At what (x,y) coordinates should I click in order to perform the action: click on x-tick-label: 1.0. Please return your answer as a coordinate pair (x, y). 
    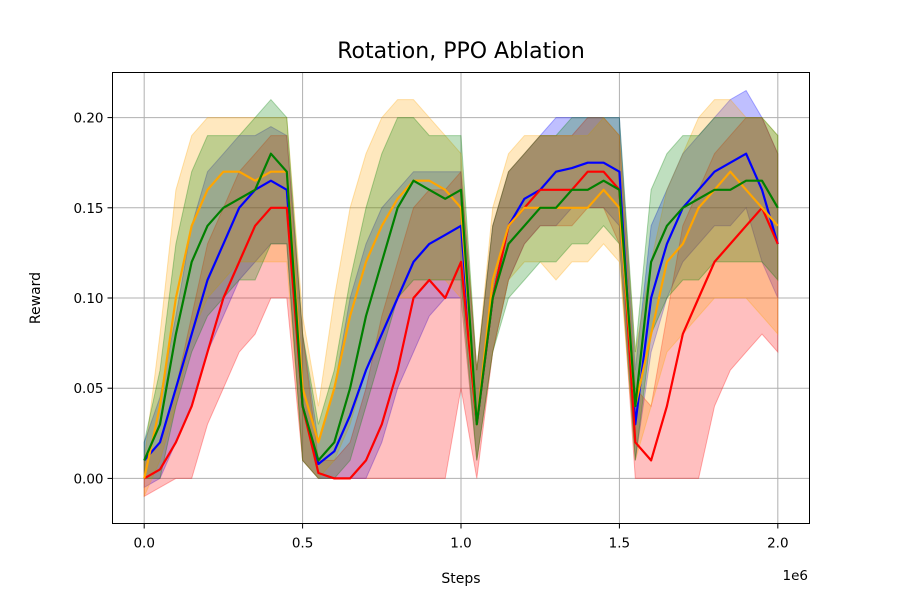
    Looking at the image, I should click on (460, 544).